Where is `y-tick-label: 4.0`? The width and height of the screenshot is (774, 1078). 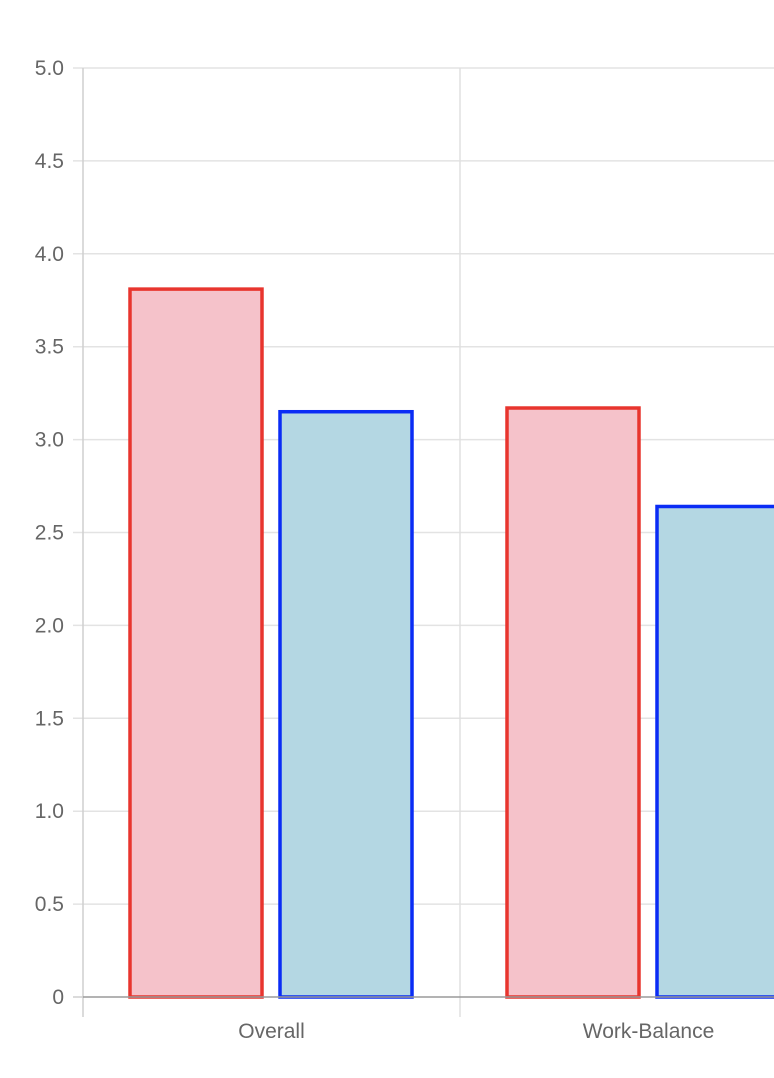
y-tick-label: 4.0 is located at coordinates (49, 254).